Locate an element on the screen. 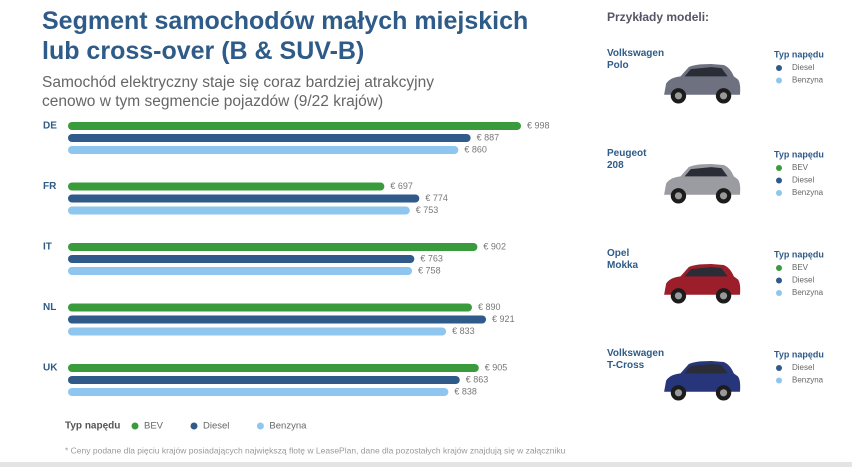 The width and height of the screenshot is (852, 467). value-label: € 838 is located at coordinates (465, 391).